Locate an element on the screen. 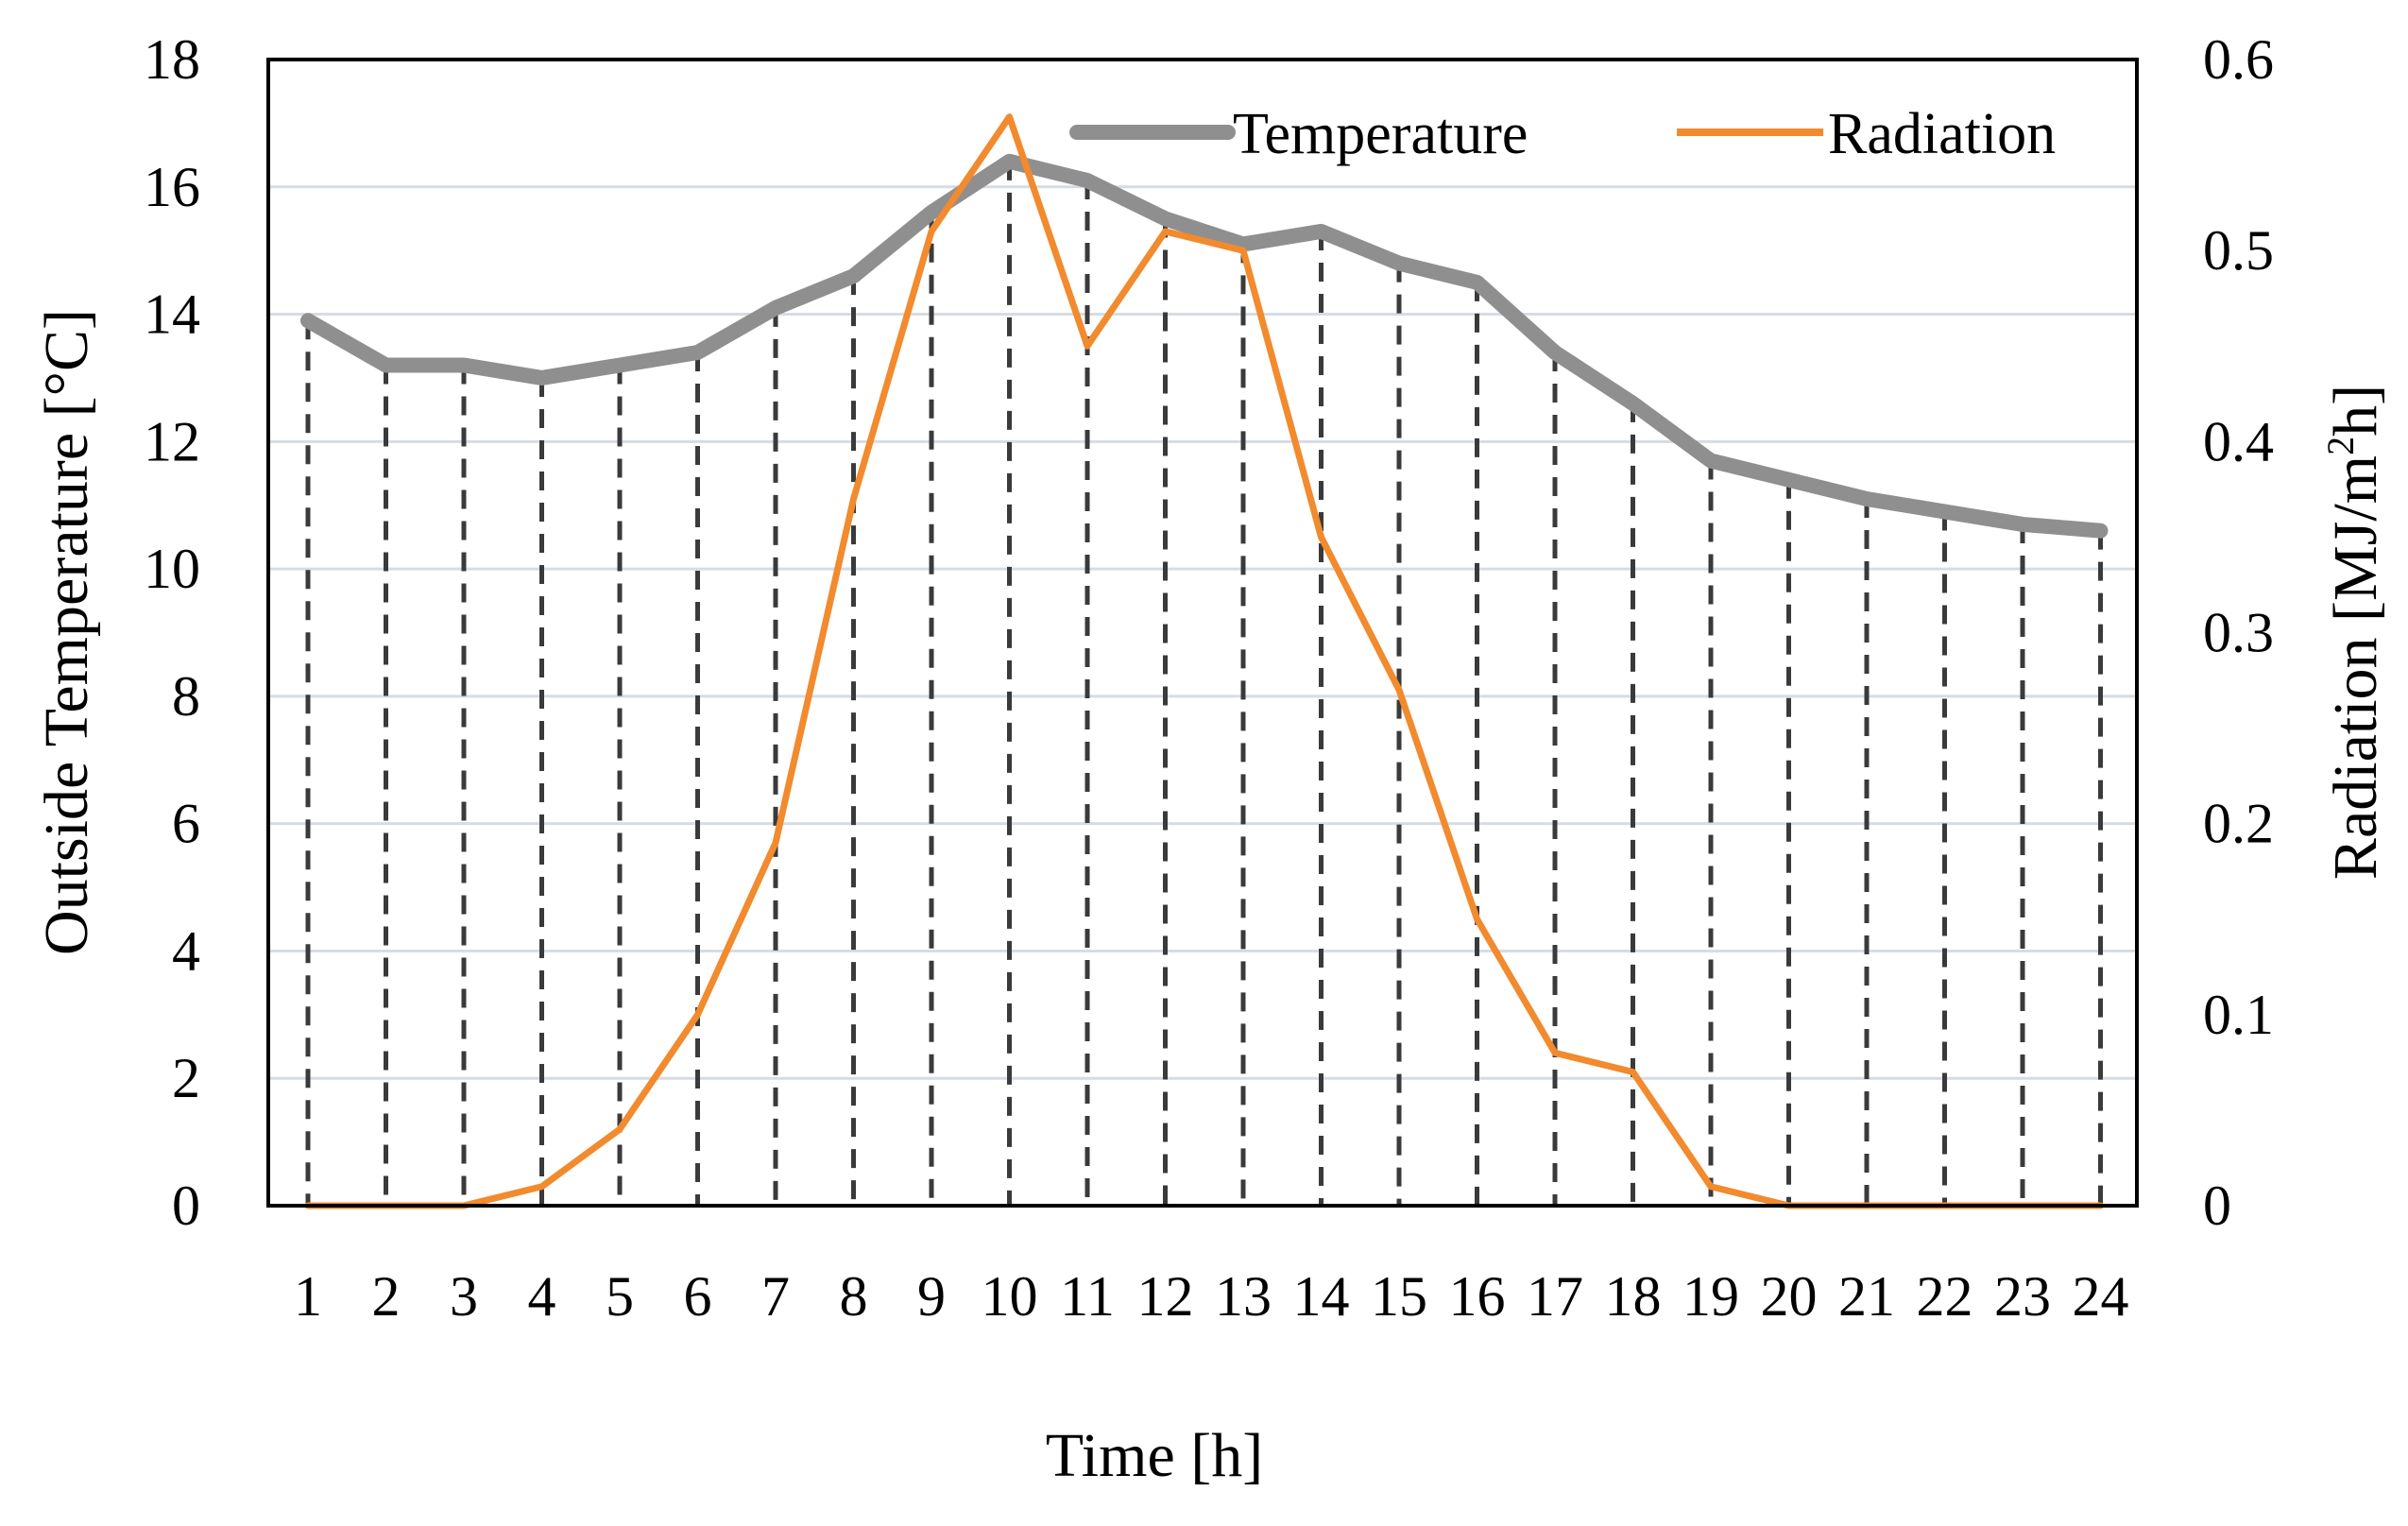  y-right-tick-label: 0.5 is located at coordinates (2238, 250).